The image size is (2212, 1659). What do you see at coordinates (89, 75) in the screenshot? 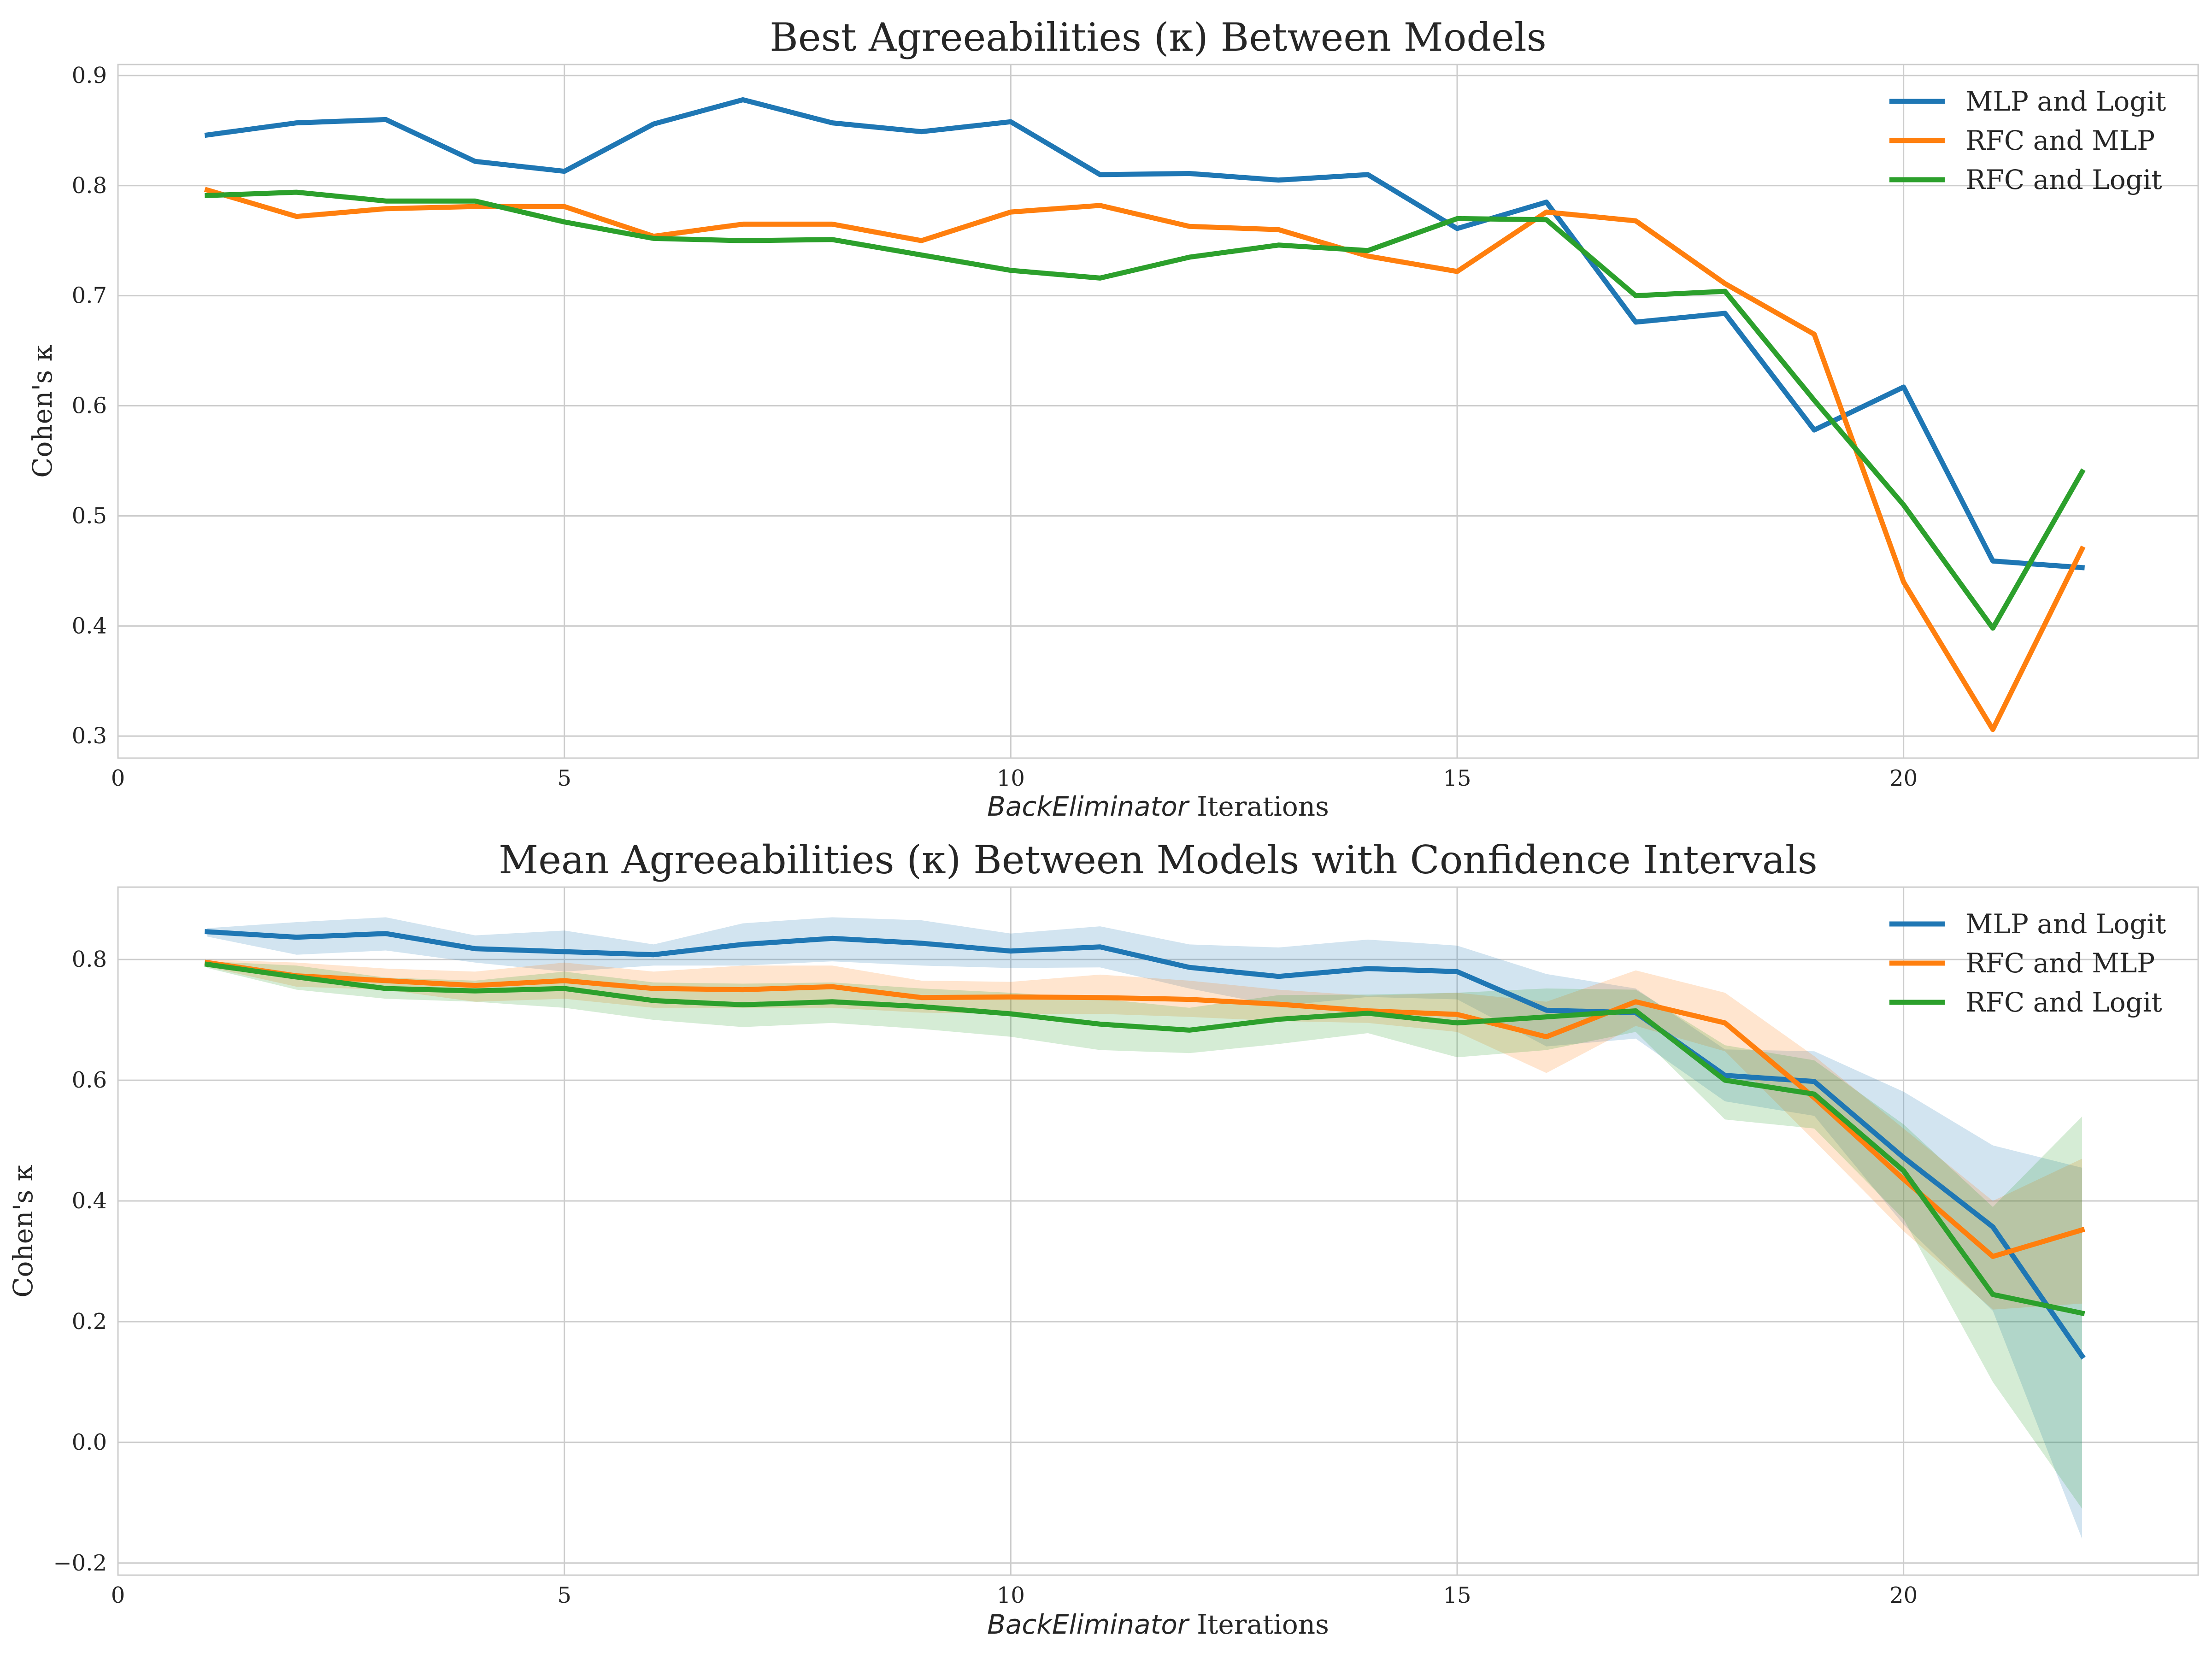
I see `y-tick-label: 0.9` at bounding box center [89, 75].